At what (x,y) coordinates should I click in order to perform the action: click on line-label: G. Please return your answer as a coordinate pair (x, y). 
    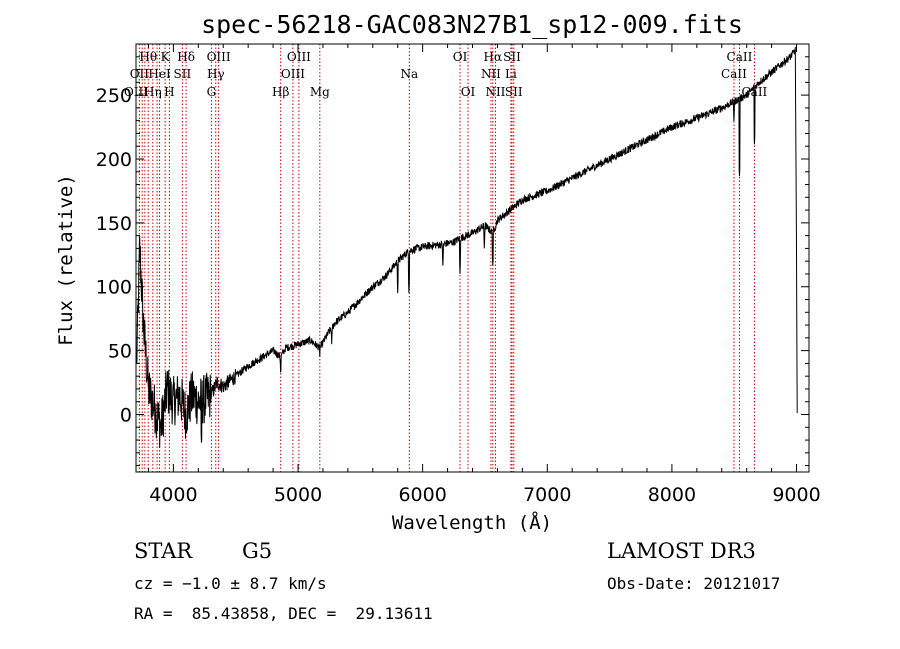
    Looking at the image, I should click on (212, 92).